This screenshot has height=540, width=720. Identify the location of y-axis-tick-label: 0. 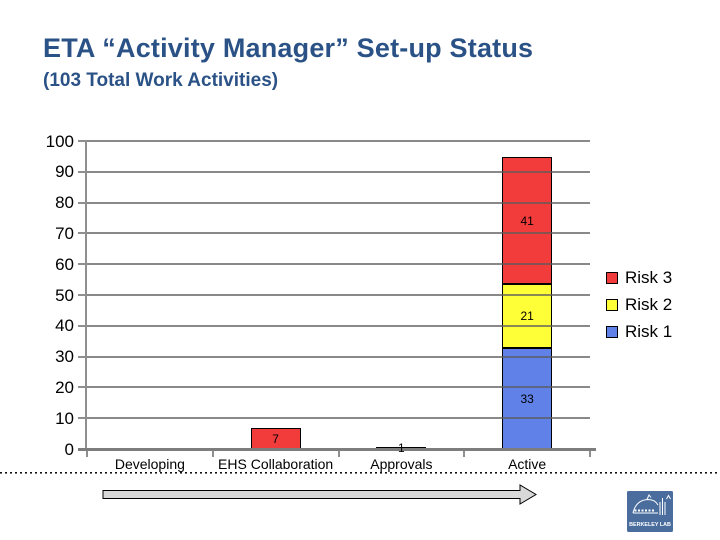
(69, 449).